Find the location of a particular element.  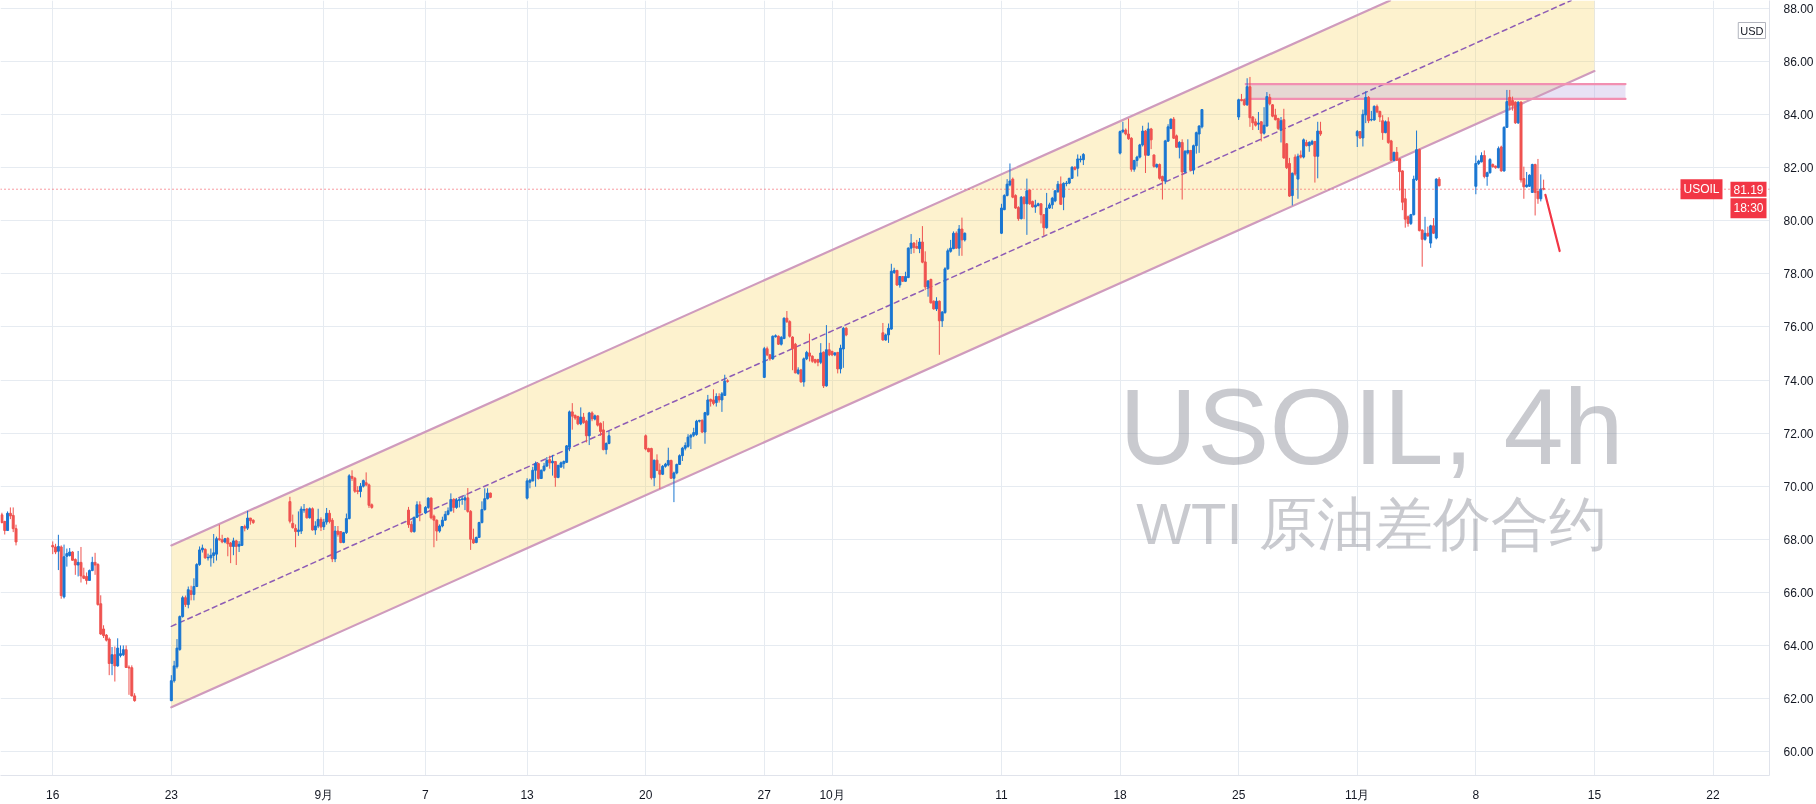

x-tick-label: 8 is located at coordinates (1476, 794).